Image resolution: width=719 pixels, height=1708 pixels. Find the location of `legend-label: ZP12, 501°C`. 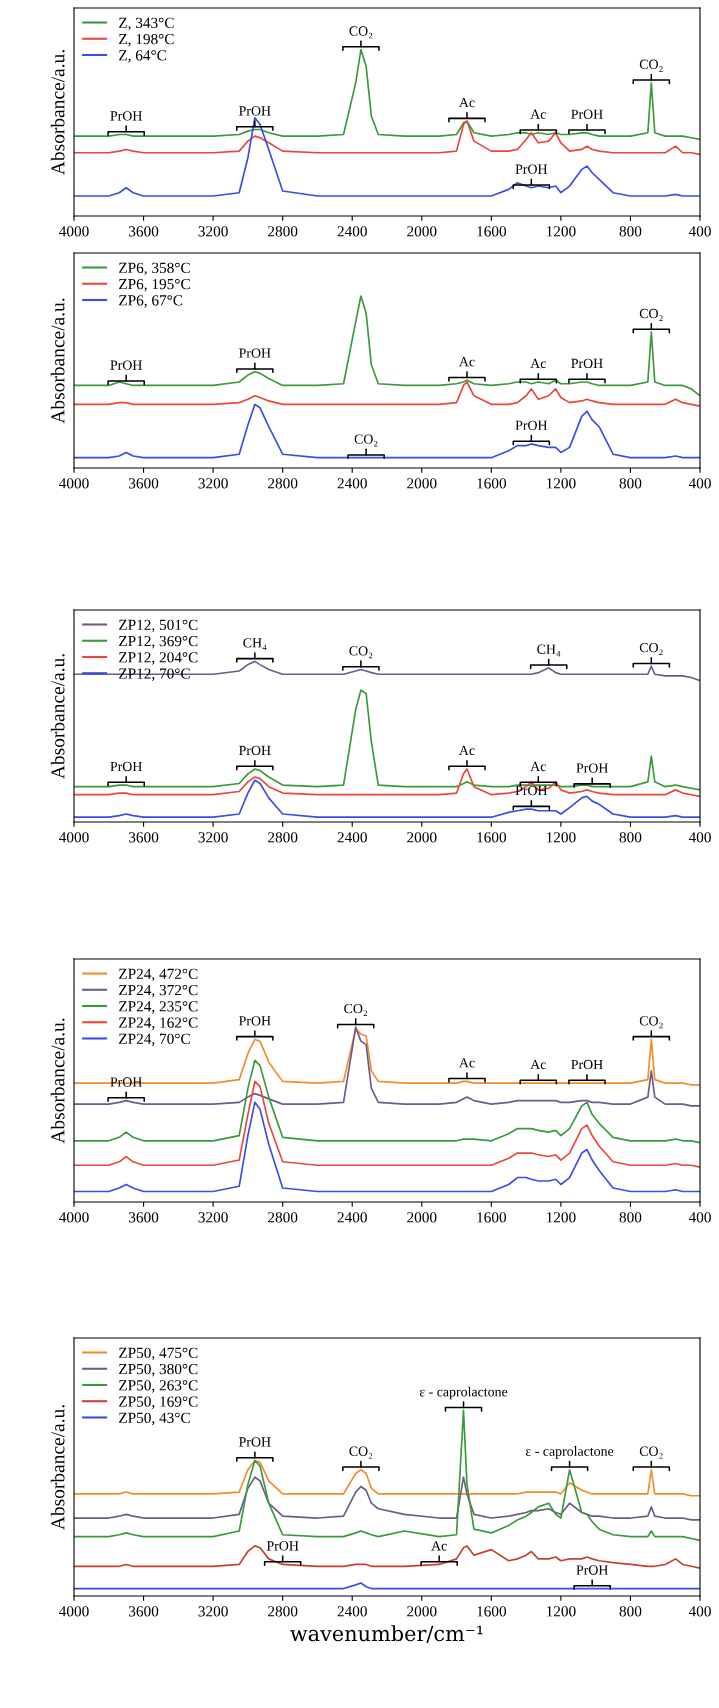

legend-label: ZP12, 501°C is located at coordinates (158, 626).